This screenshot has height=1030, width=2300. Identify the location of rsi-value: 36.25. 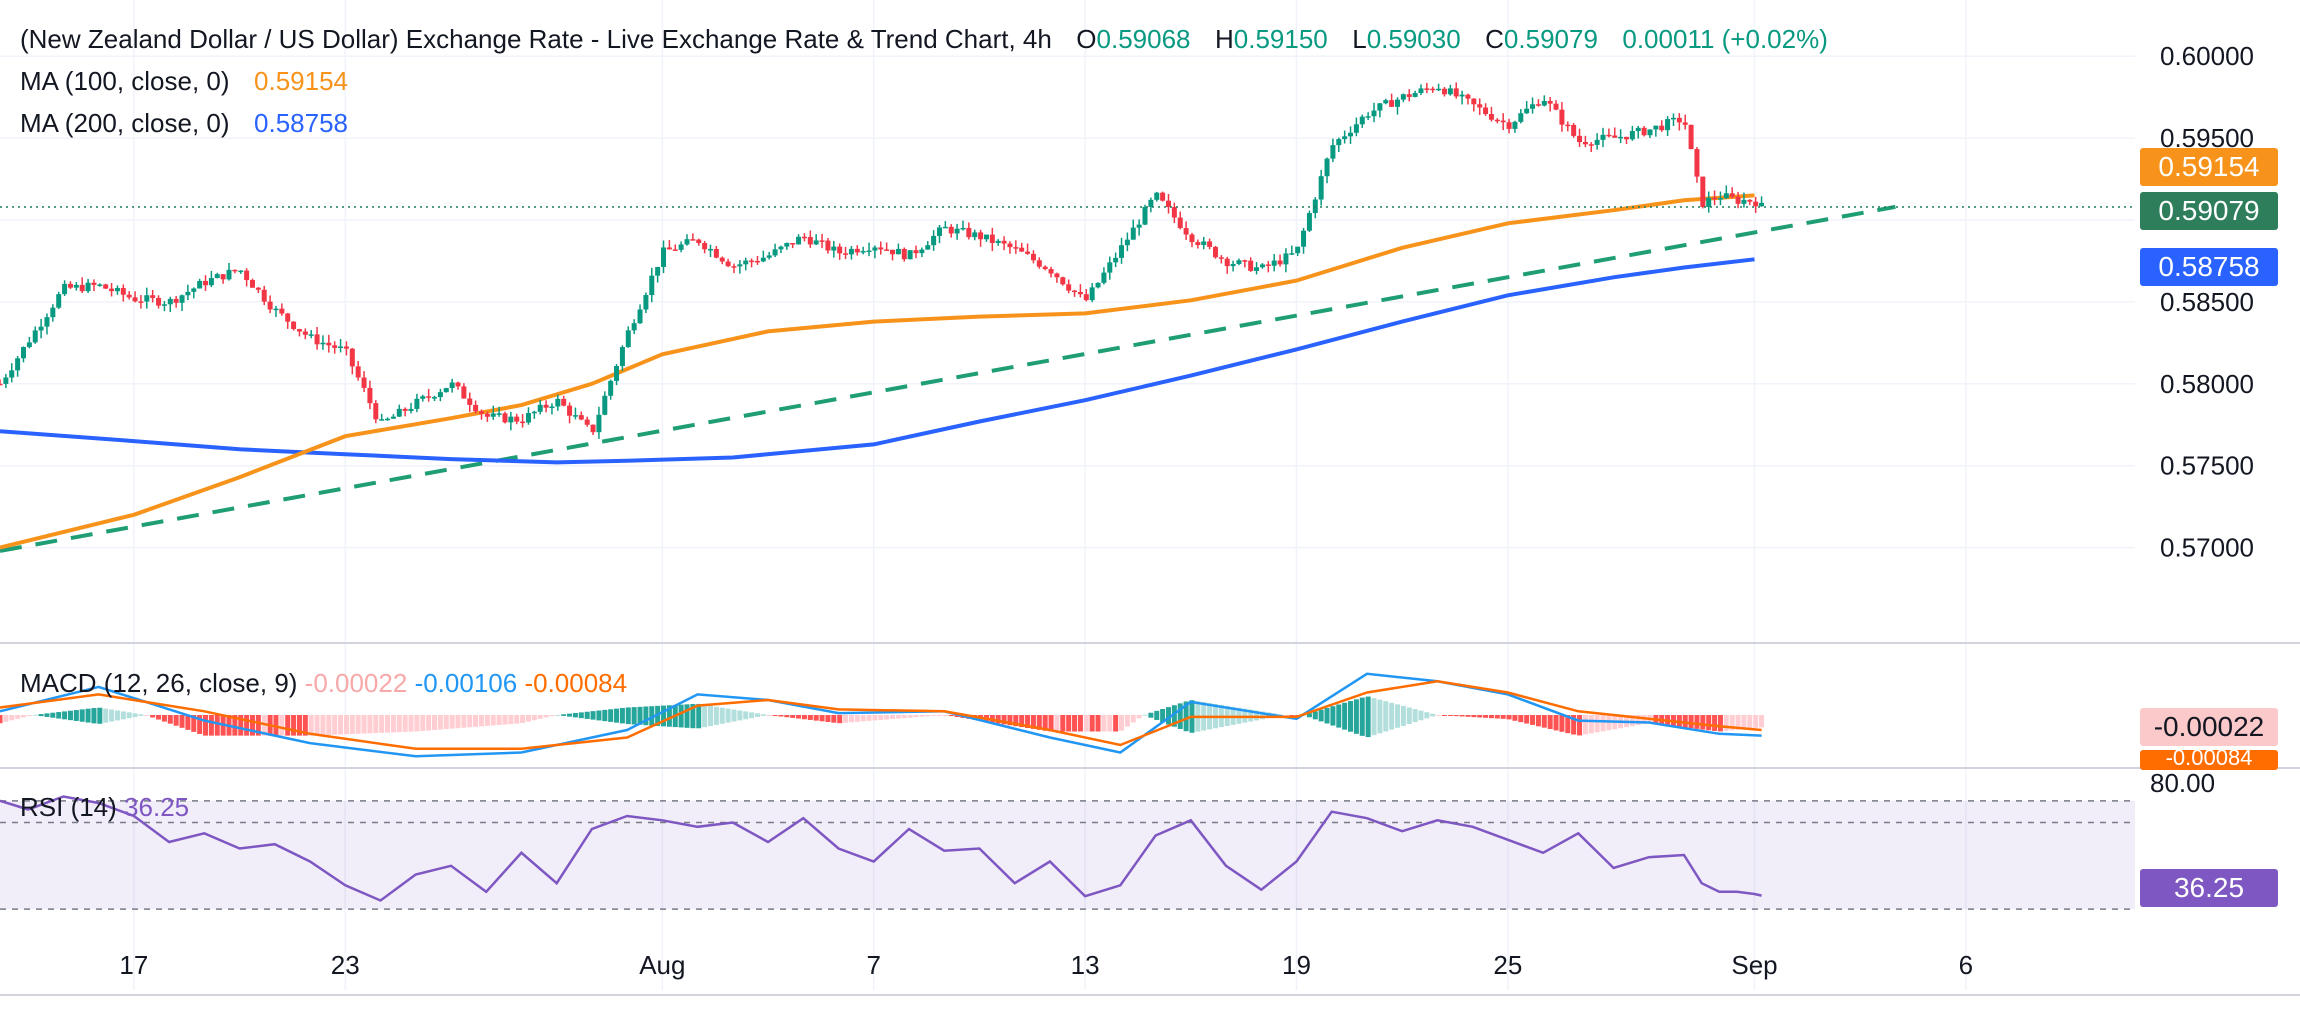
(157, 807).